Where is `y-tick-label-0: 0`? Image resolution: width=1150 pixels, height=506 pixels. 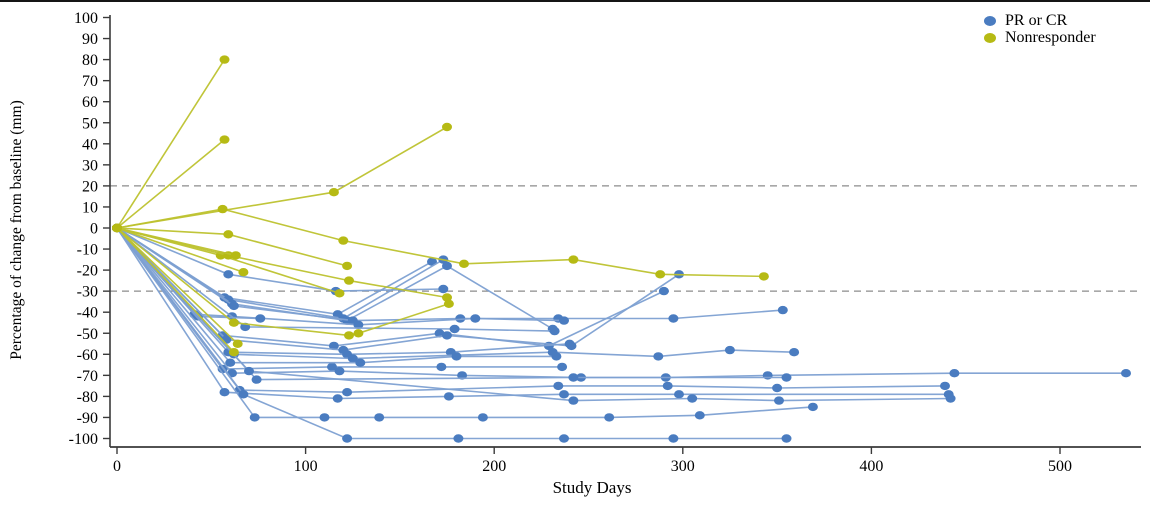 y-tick-label-0: 0 is located at coordinates (94, 229).